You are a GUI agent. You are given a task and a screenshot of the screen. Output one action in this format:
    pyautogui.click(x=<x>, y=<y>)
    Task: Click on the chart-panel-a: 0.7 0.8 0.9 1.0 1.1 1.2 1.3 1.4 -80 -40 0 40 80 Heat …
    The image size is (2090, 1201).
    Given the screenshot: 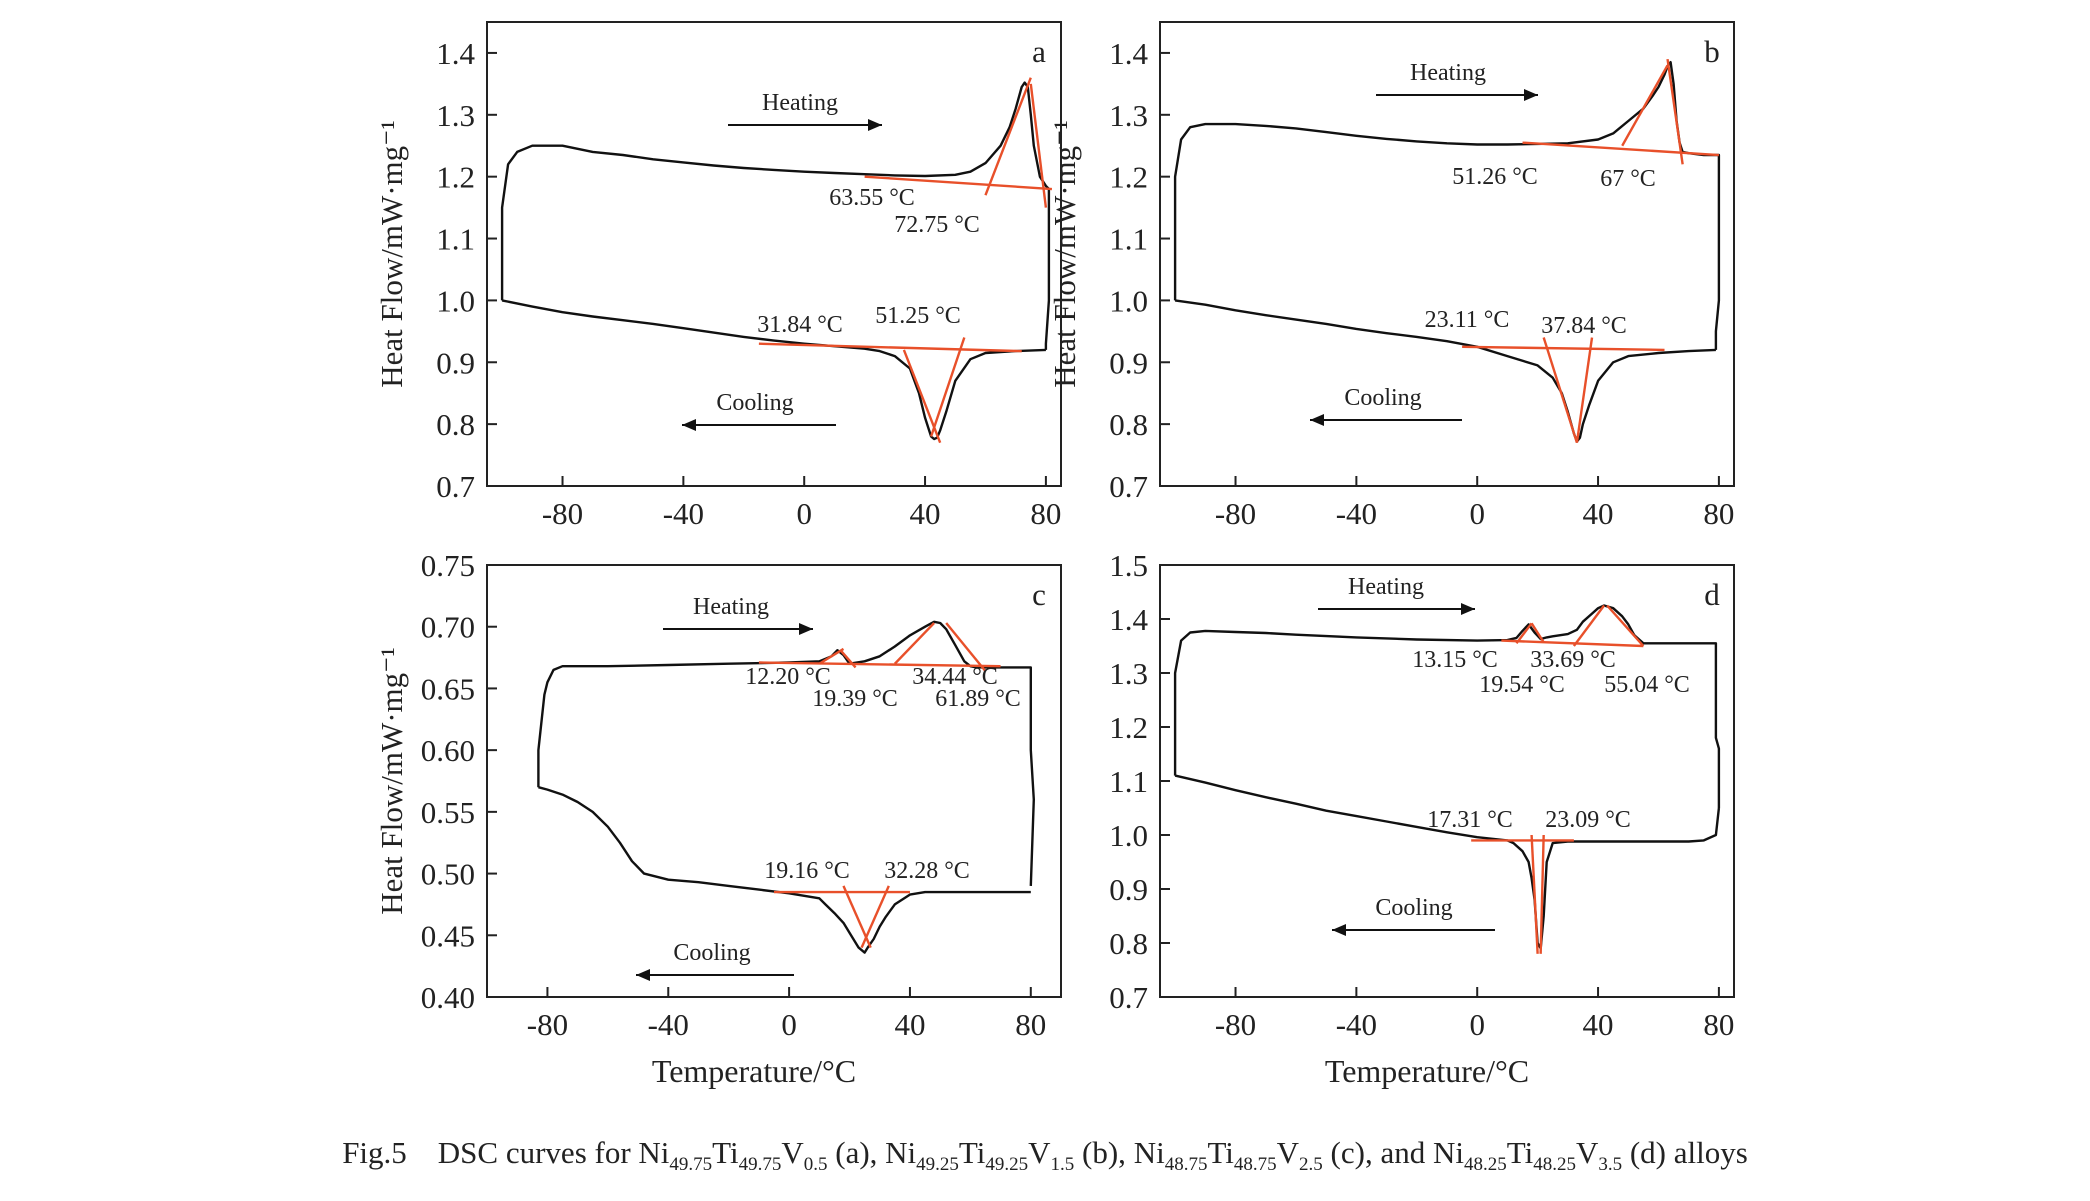 What is the action you would take?
    pyautogui.click(x=718, y=276)
    